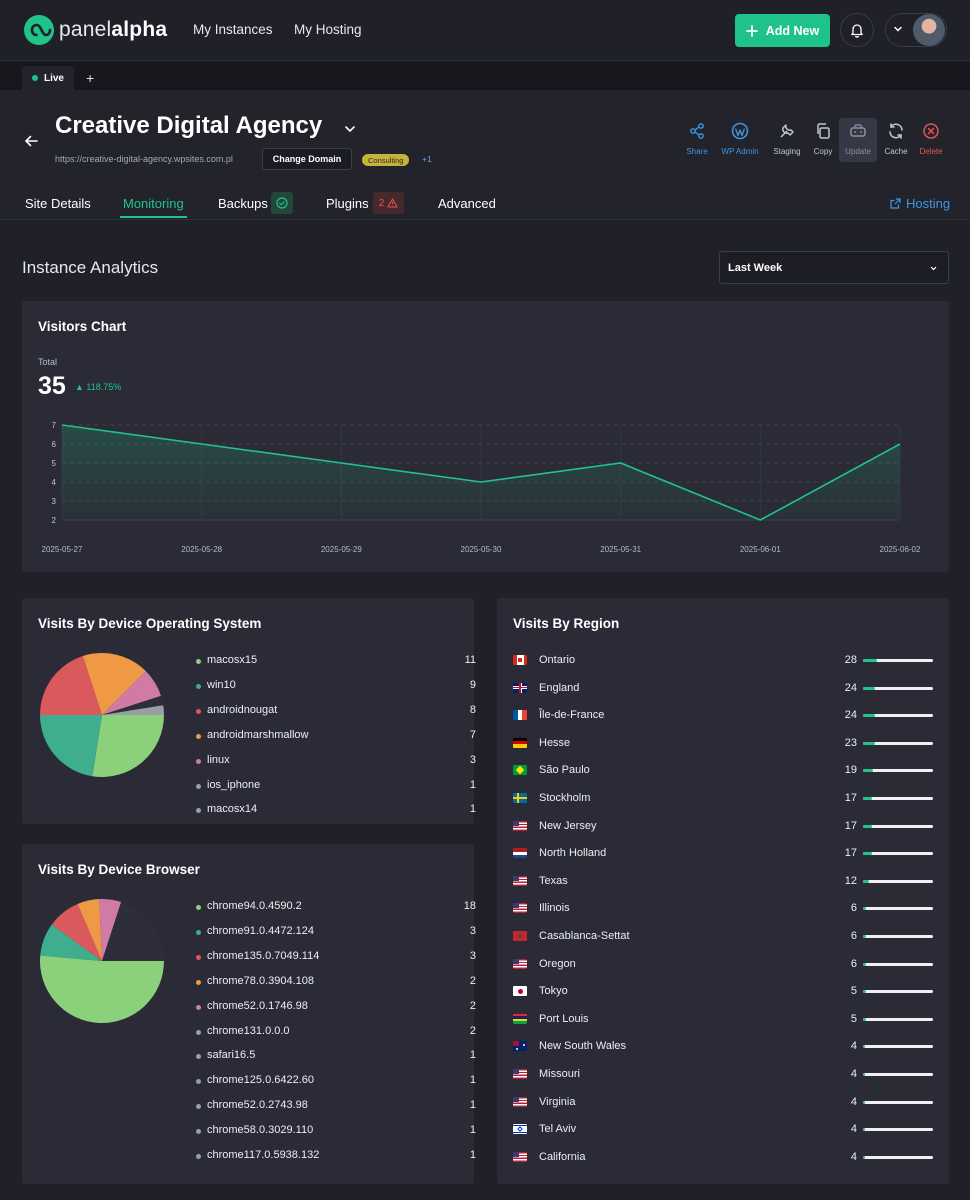 The image size is (970, 1200). I want to click on staging-label: Staging, so click(787, 151).